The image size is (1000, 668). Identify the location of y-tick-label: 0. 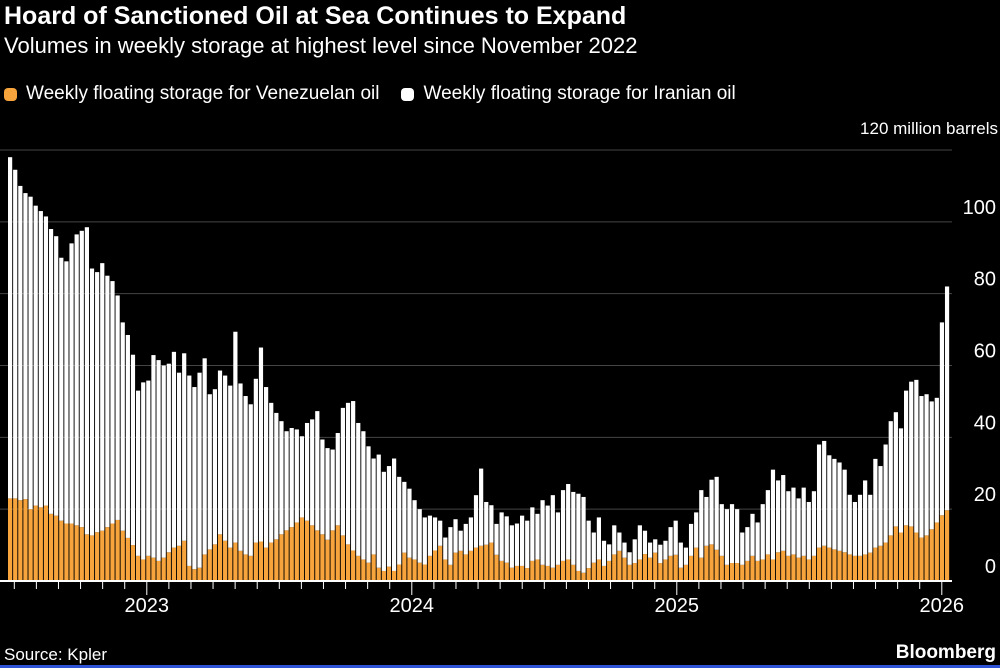
(990, 567).